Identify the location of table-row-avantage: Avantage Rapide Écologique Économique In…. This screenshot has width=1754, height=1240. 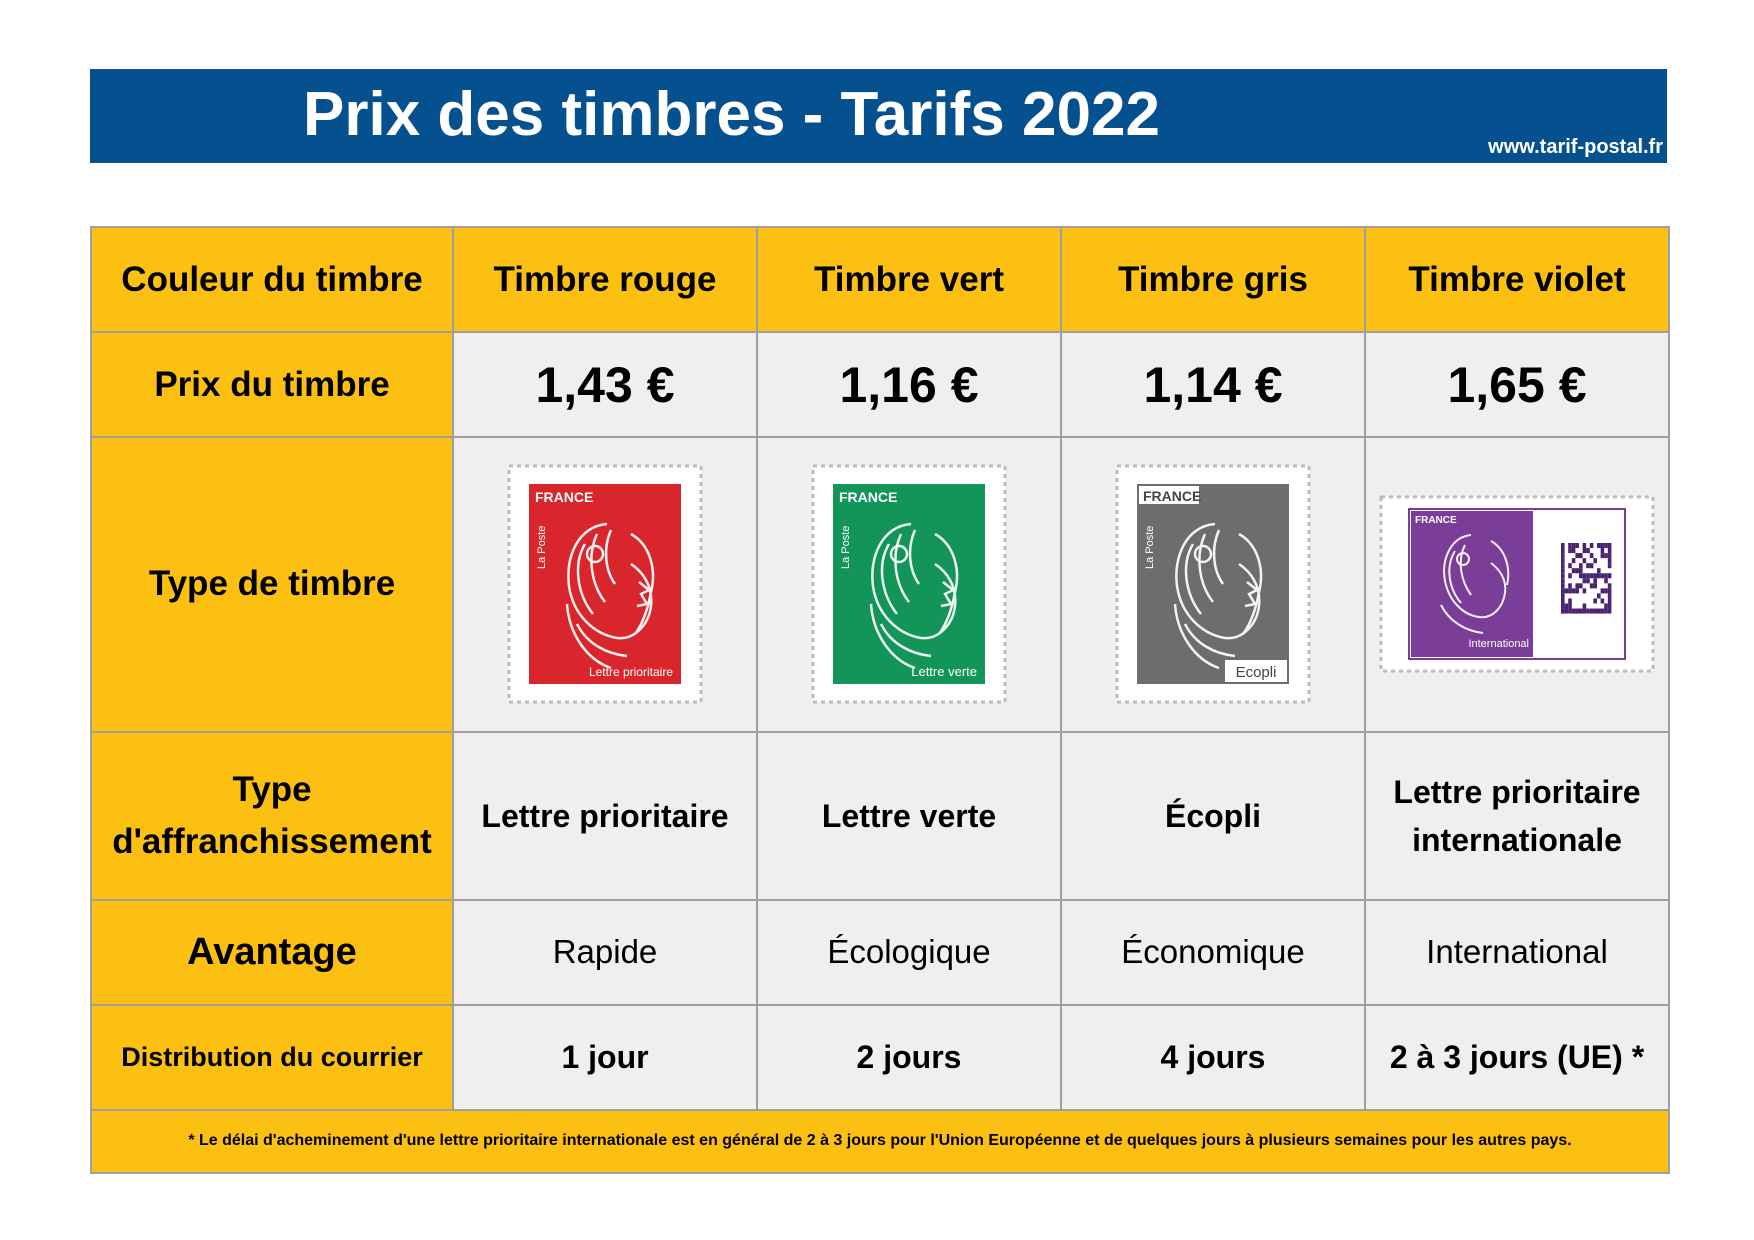
(880, 952).